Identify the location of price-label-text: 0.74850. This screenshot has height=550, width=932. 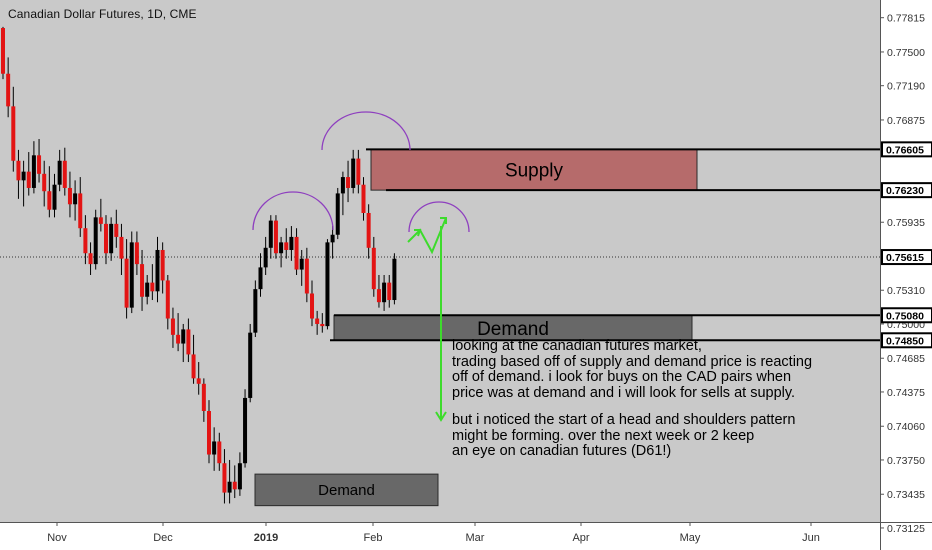
(905, 341).